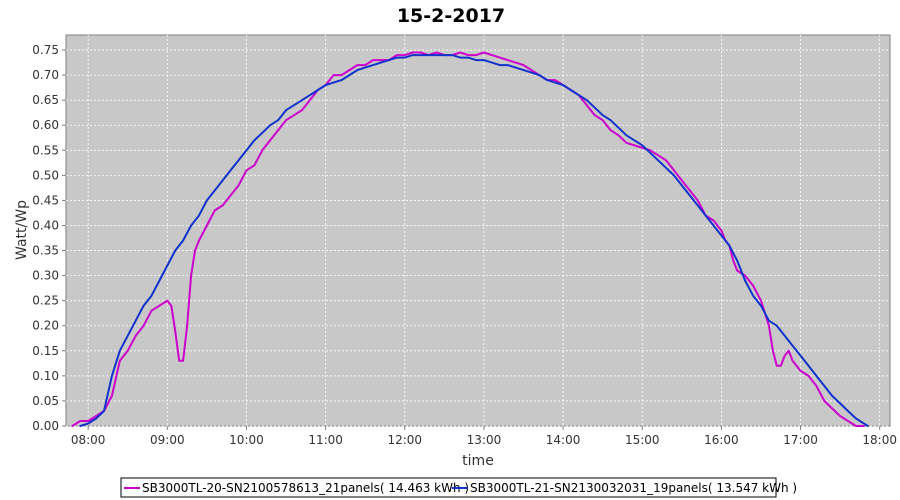  What do you see at coordinates (642, 440) in the screenshot?
I see `x-tick-label: 15:00` at bounding box center [642, 440].